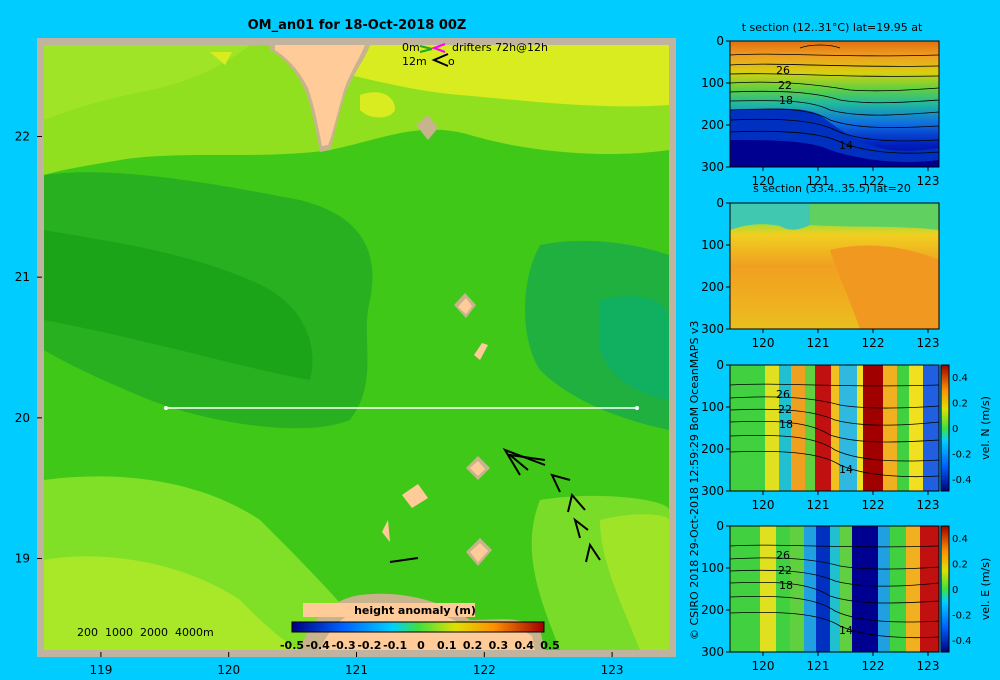 This screenshot has width=1000, height=680. What do you see at coordinates (415, 610) in the screenshot?
I see `colorbar-title: height anomaly (m)` at bounding box center [415, 610].